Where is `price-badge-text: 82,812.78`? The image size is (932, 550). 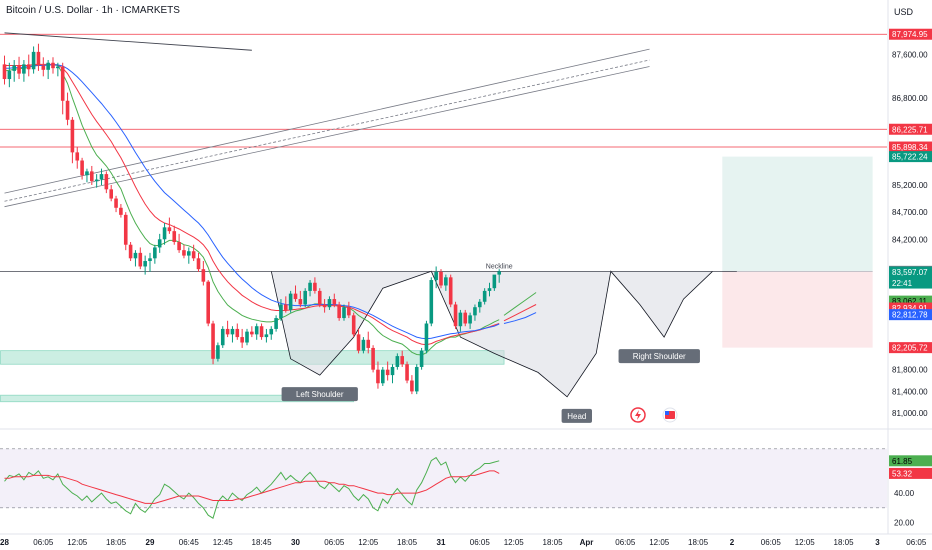
price-badge-text: 82,812.78 is located at coordinates (910, 315).